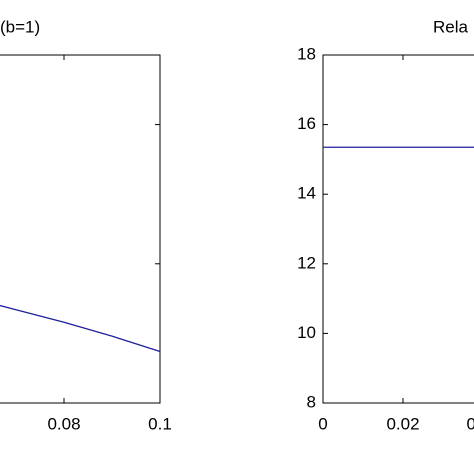 The width and height of the screenshot is (474, 474). Describe the element at coordinates (306, 262) in the screenshot. I see `y-tick-label: 12` at that location.